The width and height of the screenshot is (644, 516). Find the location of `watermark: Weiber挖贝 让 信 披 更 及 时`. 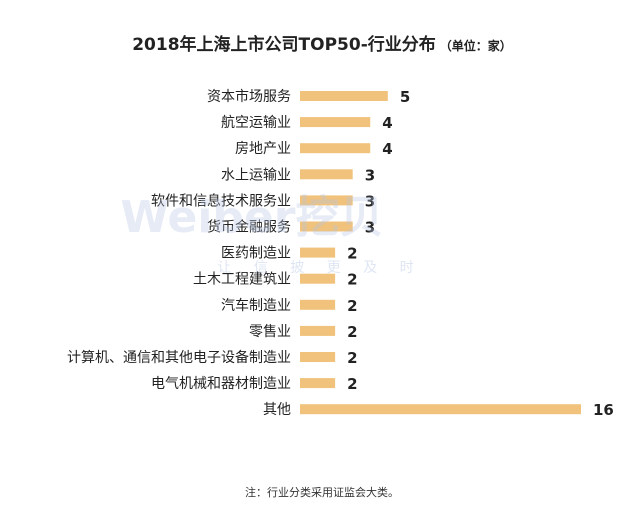

watermark: Weiber挖贝 让 信 披 更 及 时 is located at coordinates (271, 234).